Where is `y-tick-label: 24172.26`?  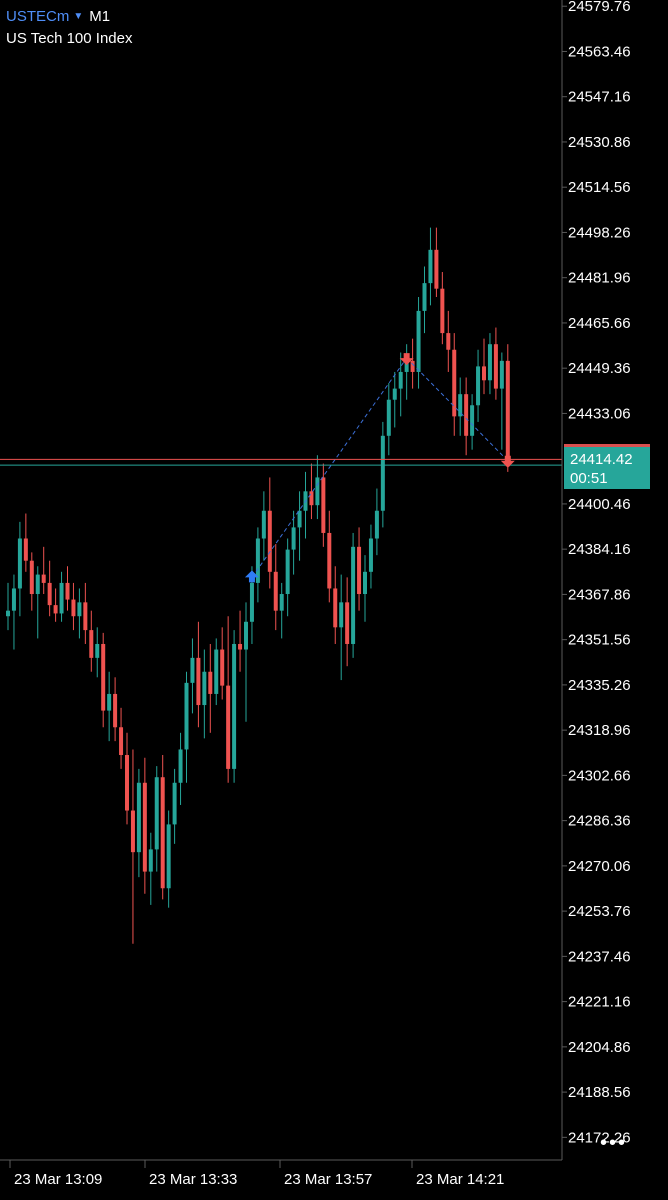 y-tick-label: 24172.26 is located at coordinates (599, 1137).